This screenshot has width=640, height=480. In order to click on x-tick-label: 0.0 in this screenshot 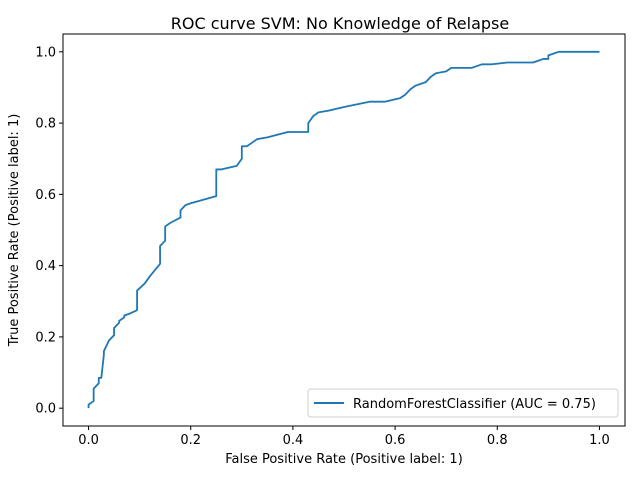, I will do `click(88, 440)`.